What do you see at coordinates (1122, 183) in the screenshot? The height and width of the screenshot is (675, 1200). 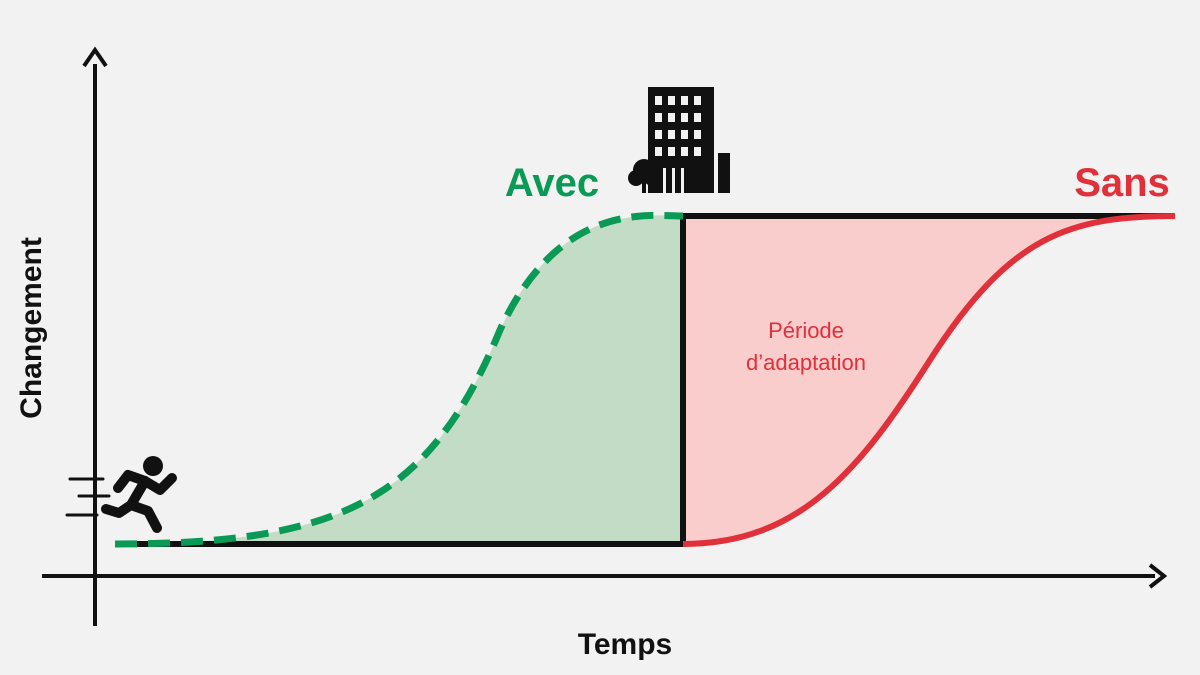 I see `without-label: Sans` at bounding box center [1122, 183].